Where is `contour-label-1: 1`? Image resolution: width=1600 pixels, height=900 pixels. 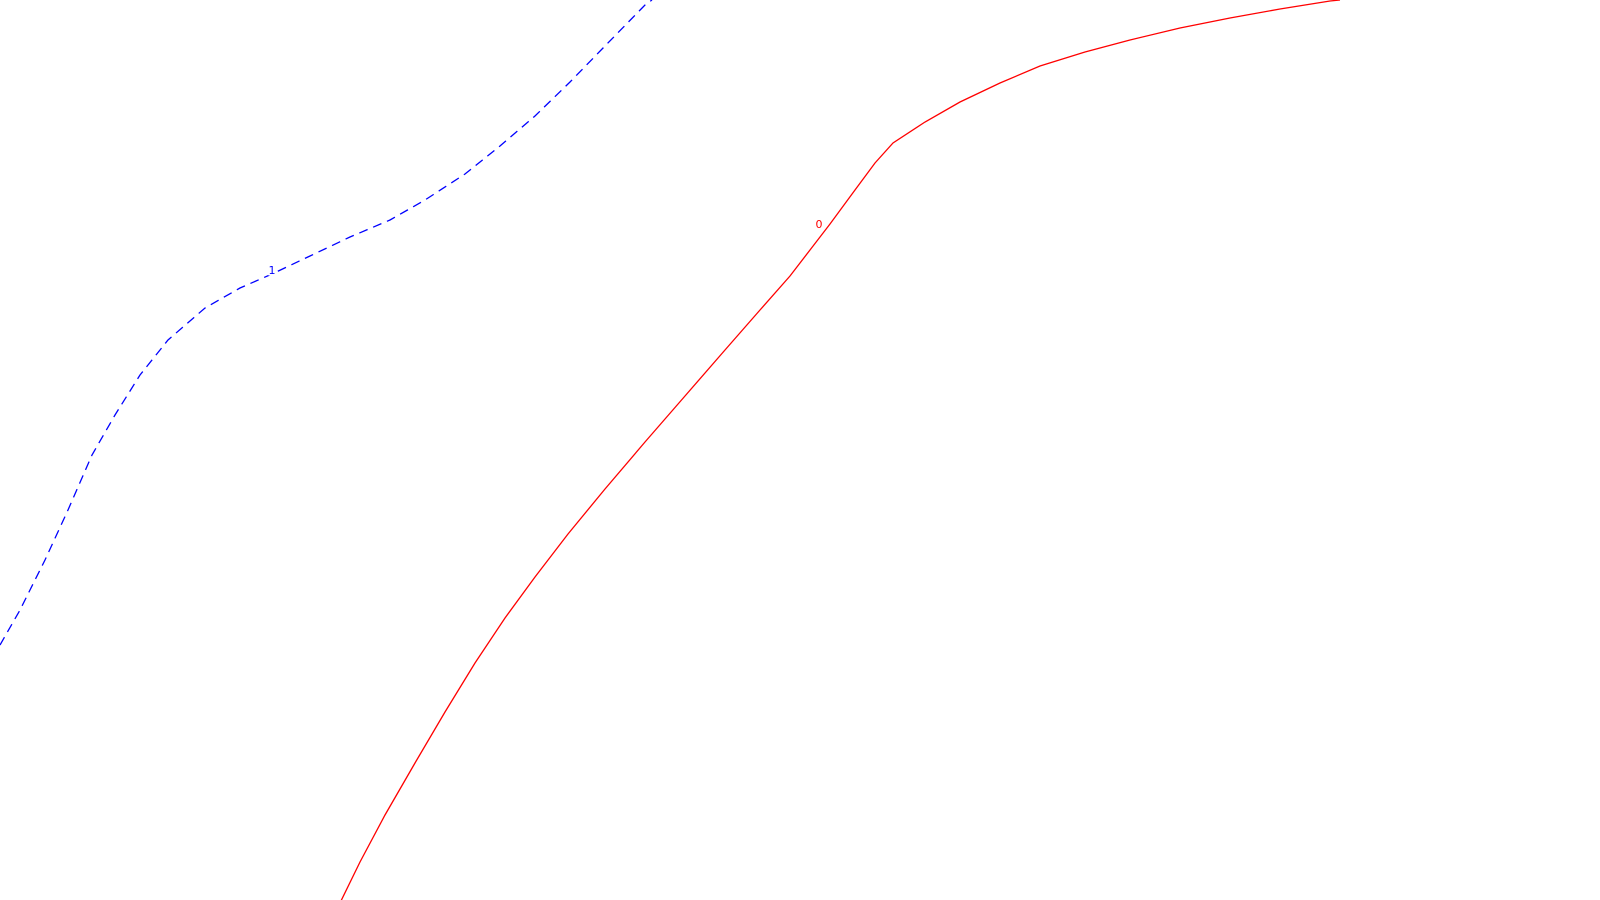
contour-label-1: 1 is located at coordinates (272, 270).